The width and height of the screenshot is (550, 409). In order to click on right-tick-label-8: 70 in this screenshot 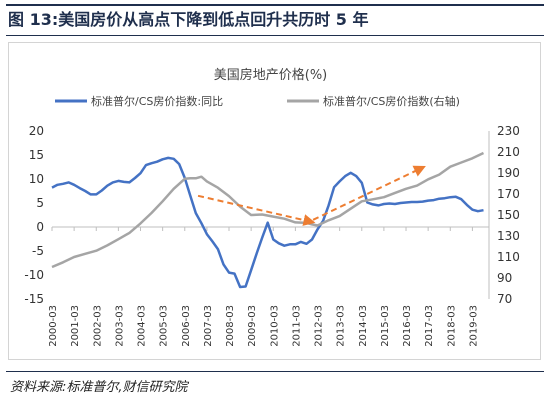, I will do `click(504, 299)`.